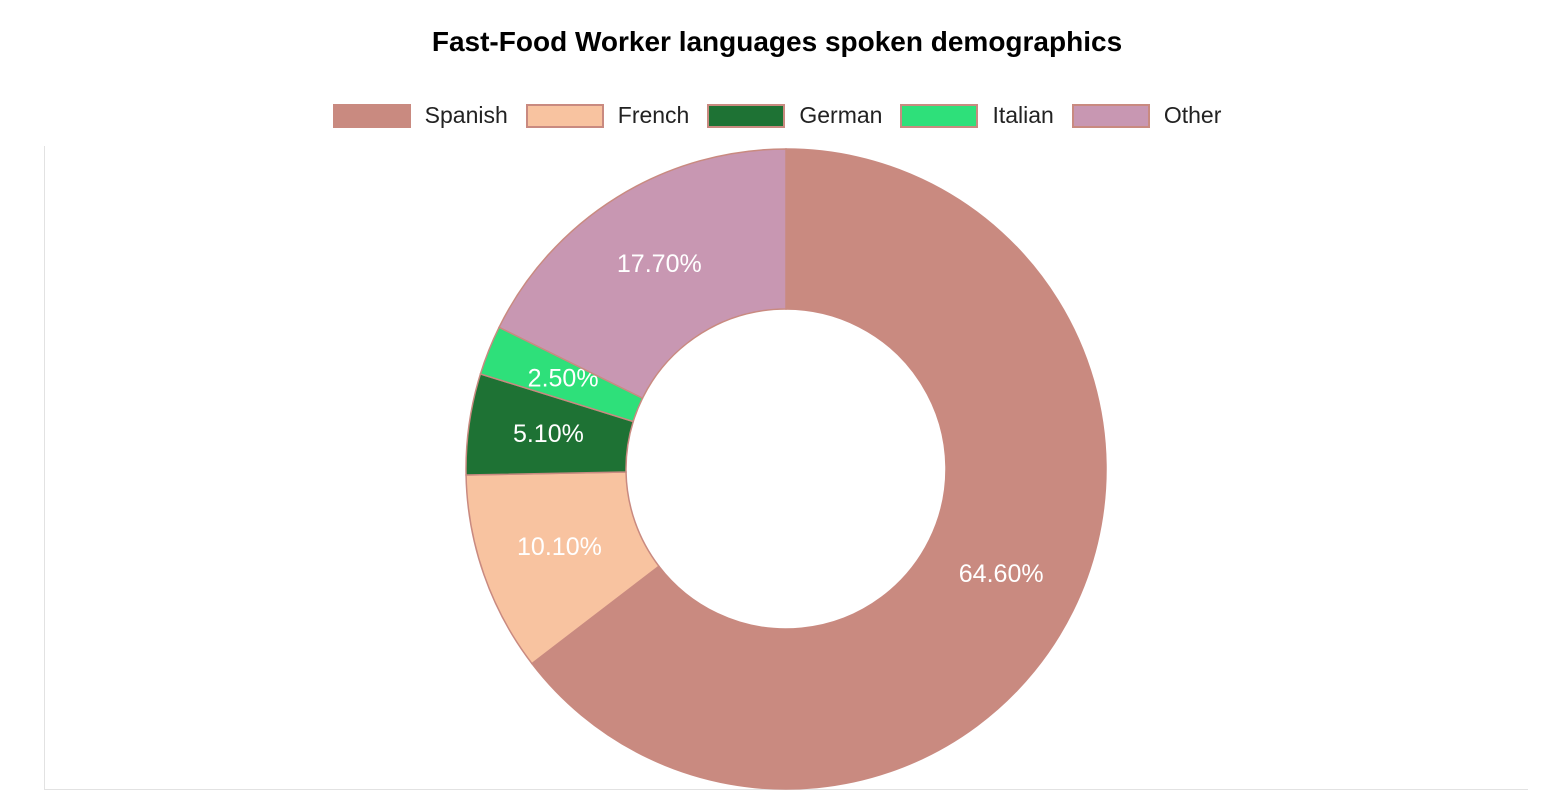 This screenshot has width=1554, height=810. I want to click on data-label-german: 5.10%, so click(548, 434).